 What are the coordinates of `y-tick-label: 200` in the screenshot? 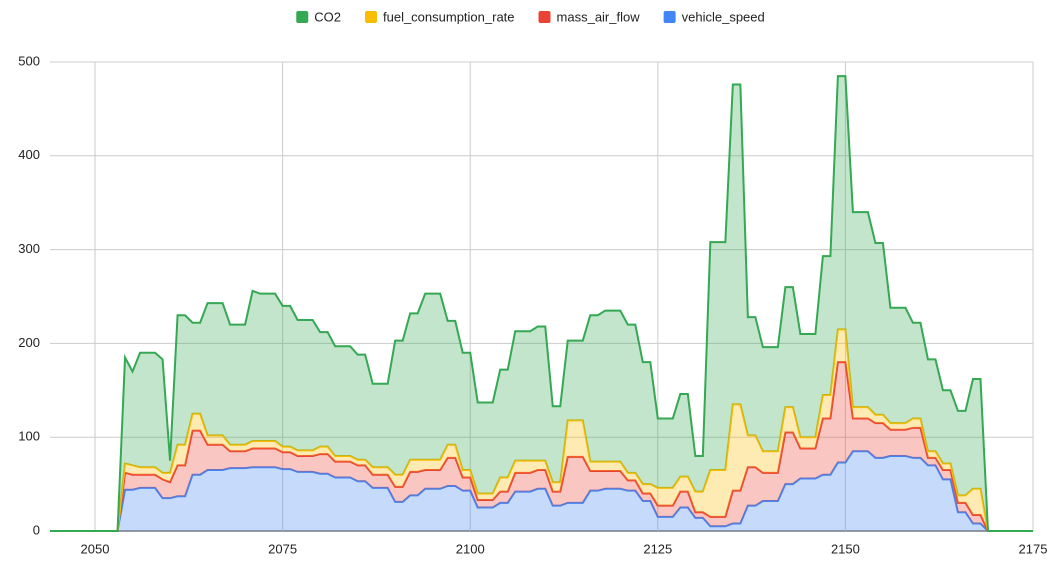 It's located at (29, 342).